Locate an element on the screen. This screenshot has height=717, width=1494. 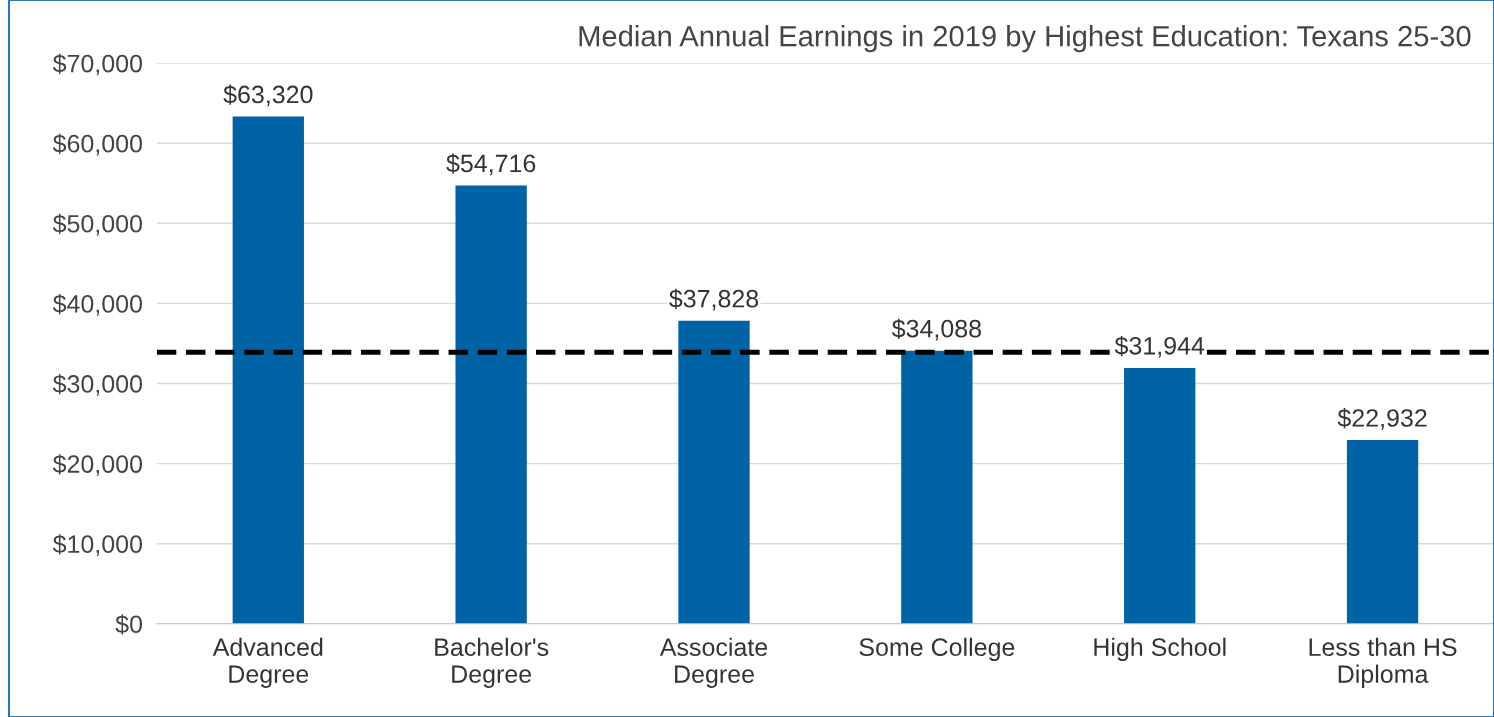
data-label: $63,320 is located at coordinates (268, 95).